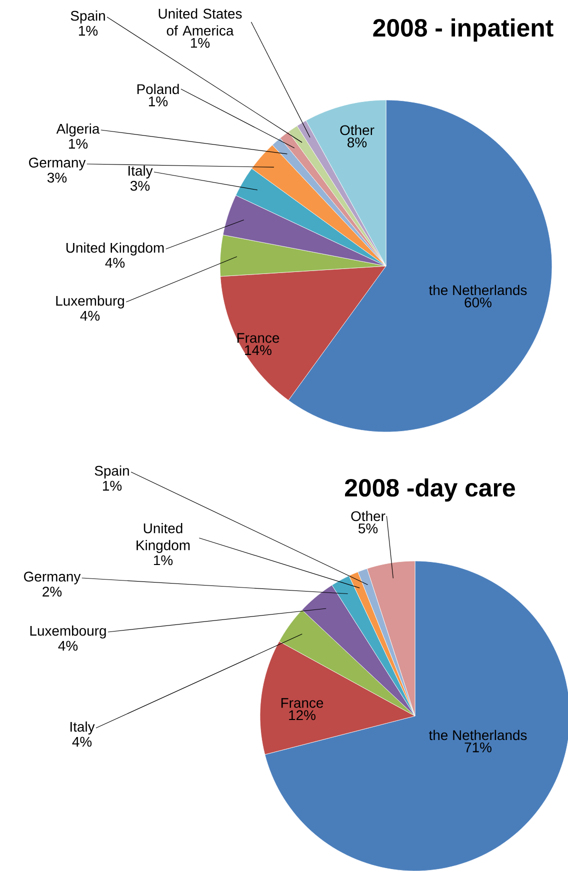 This screenshot has height=871, width=568. What do you see at coordinates (200, 22) in the screenshot?
I see `slice-label: United States of America` at bounding box center [200, 22].